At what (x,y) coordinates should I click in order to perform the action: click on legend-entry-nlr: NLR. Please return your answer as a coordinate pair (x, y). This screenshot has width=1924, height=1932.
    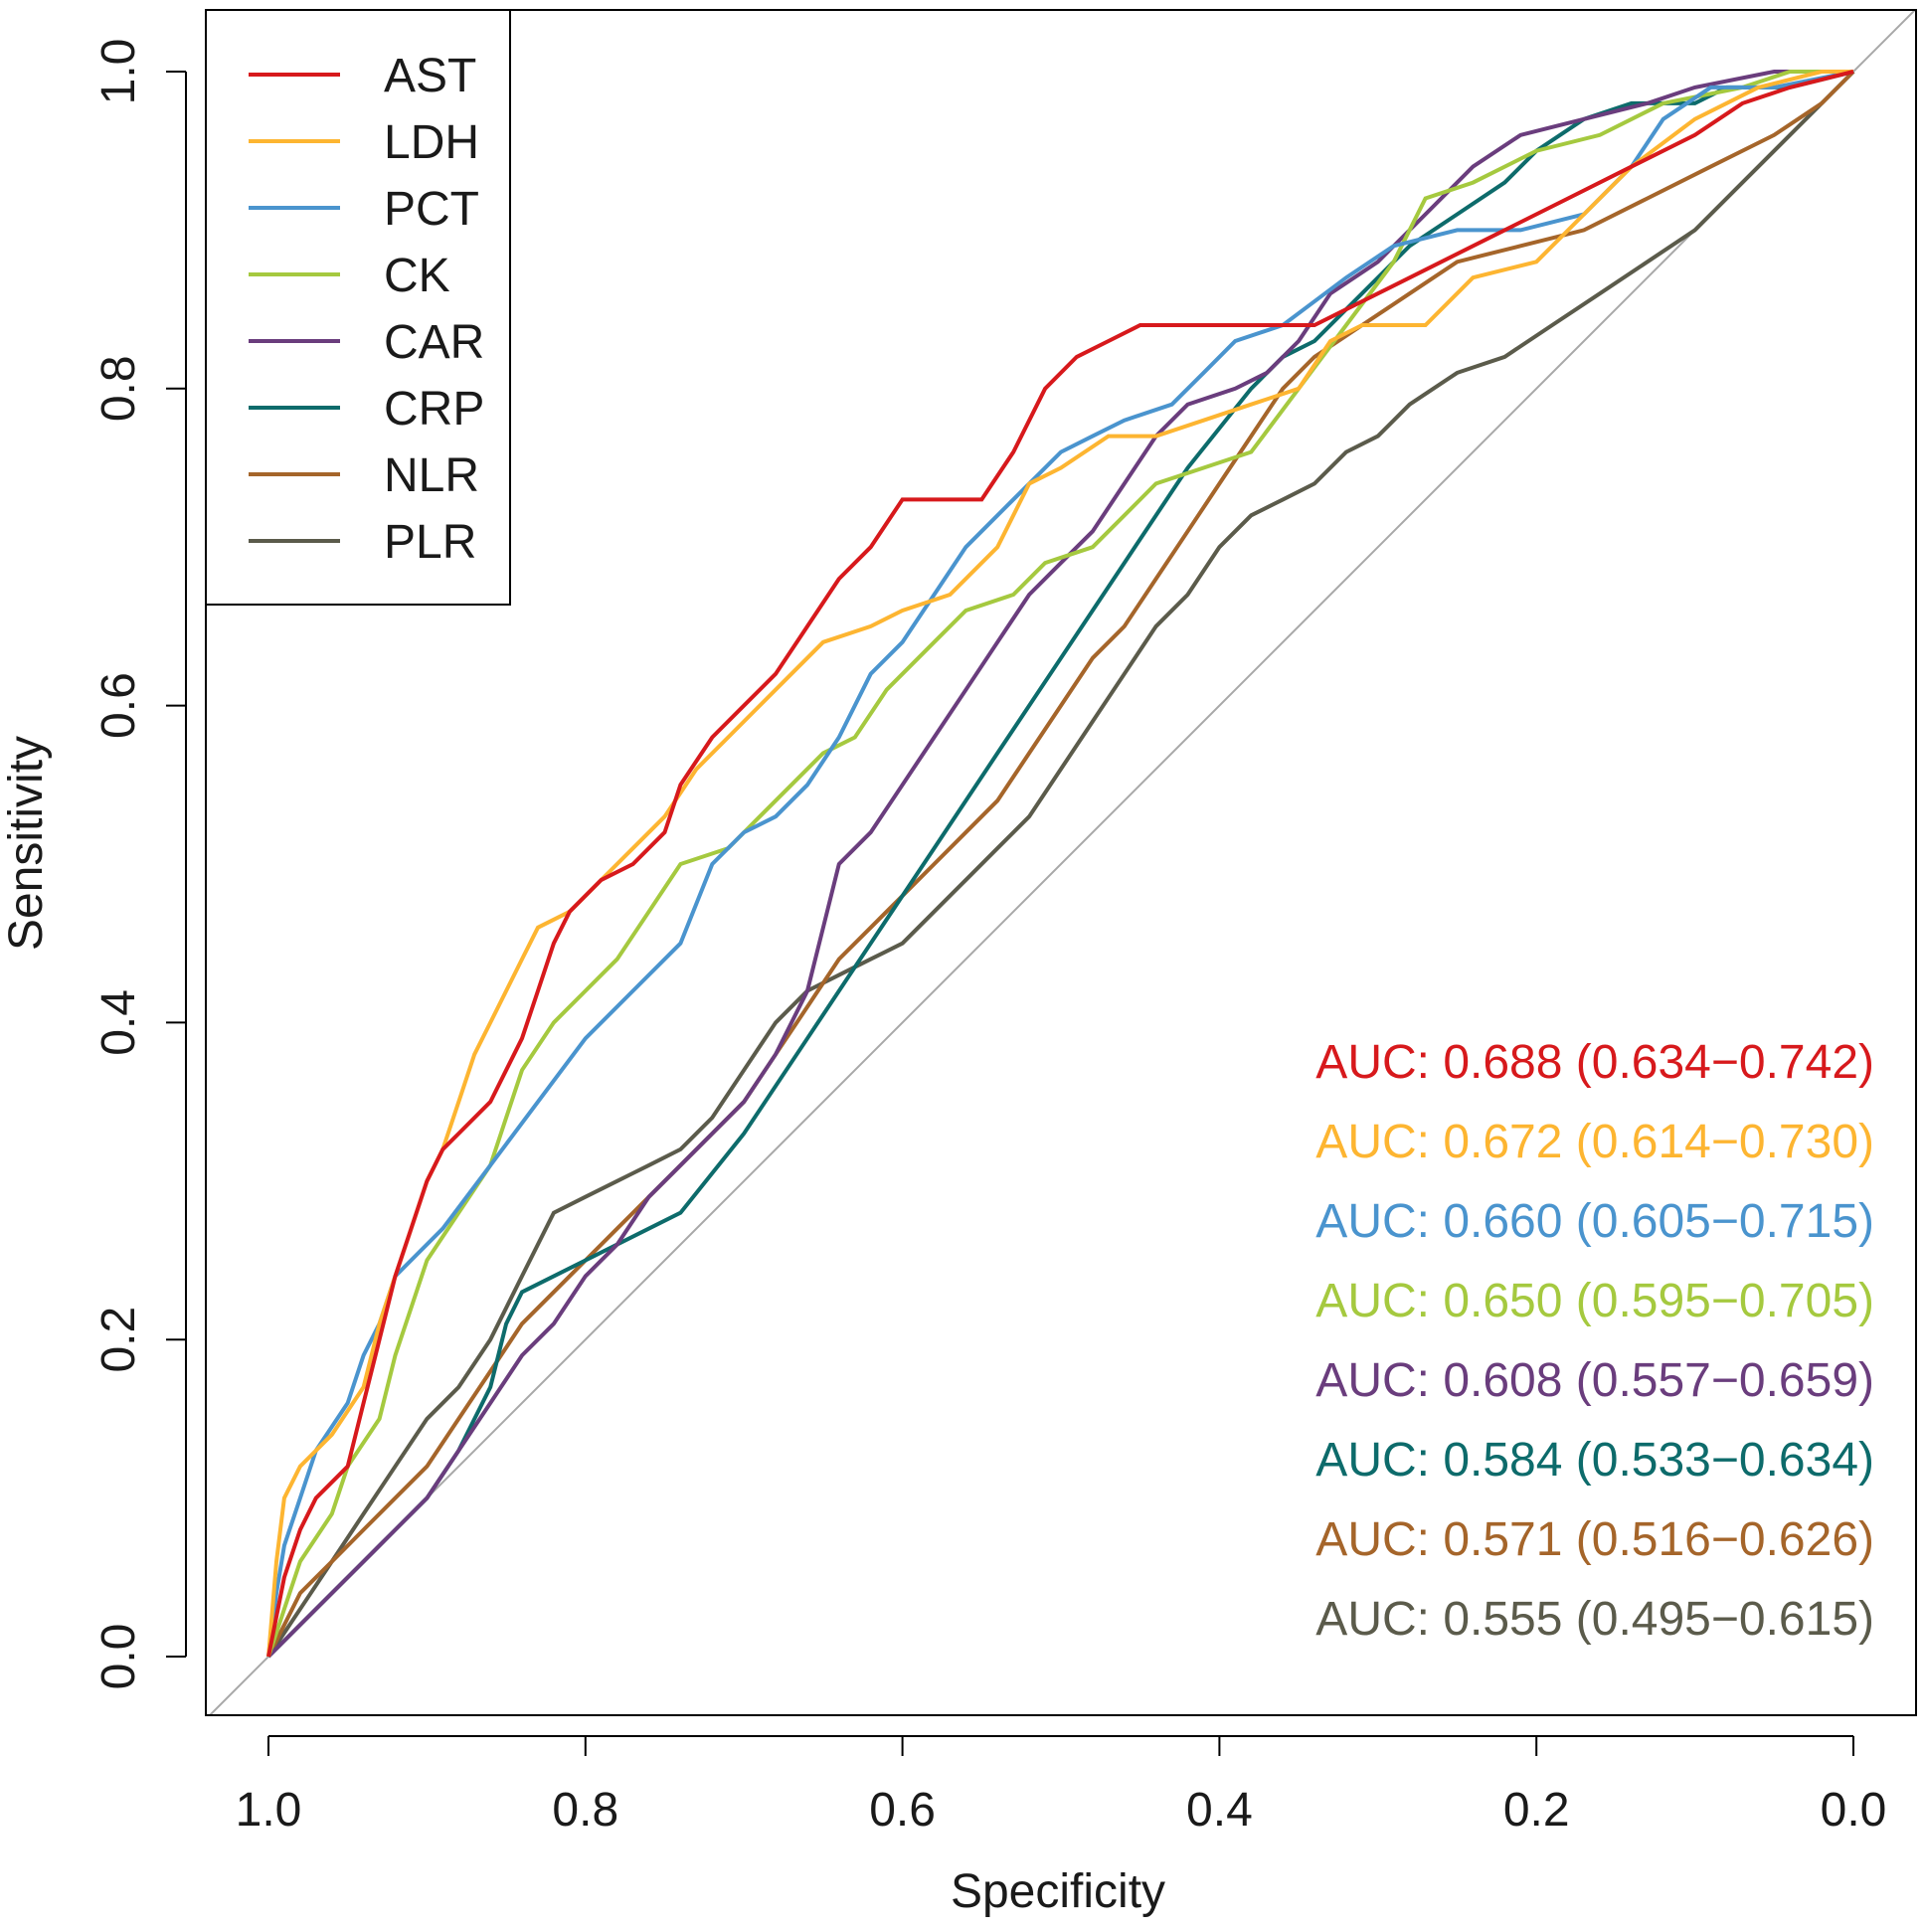
    Looking at the image, I should click on (364, 476).